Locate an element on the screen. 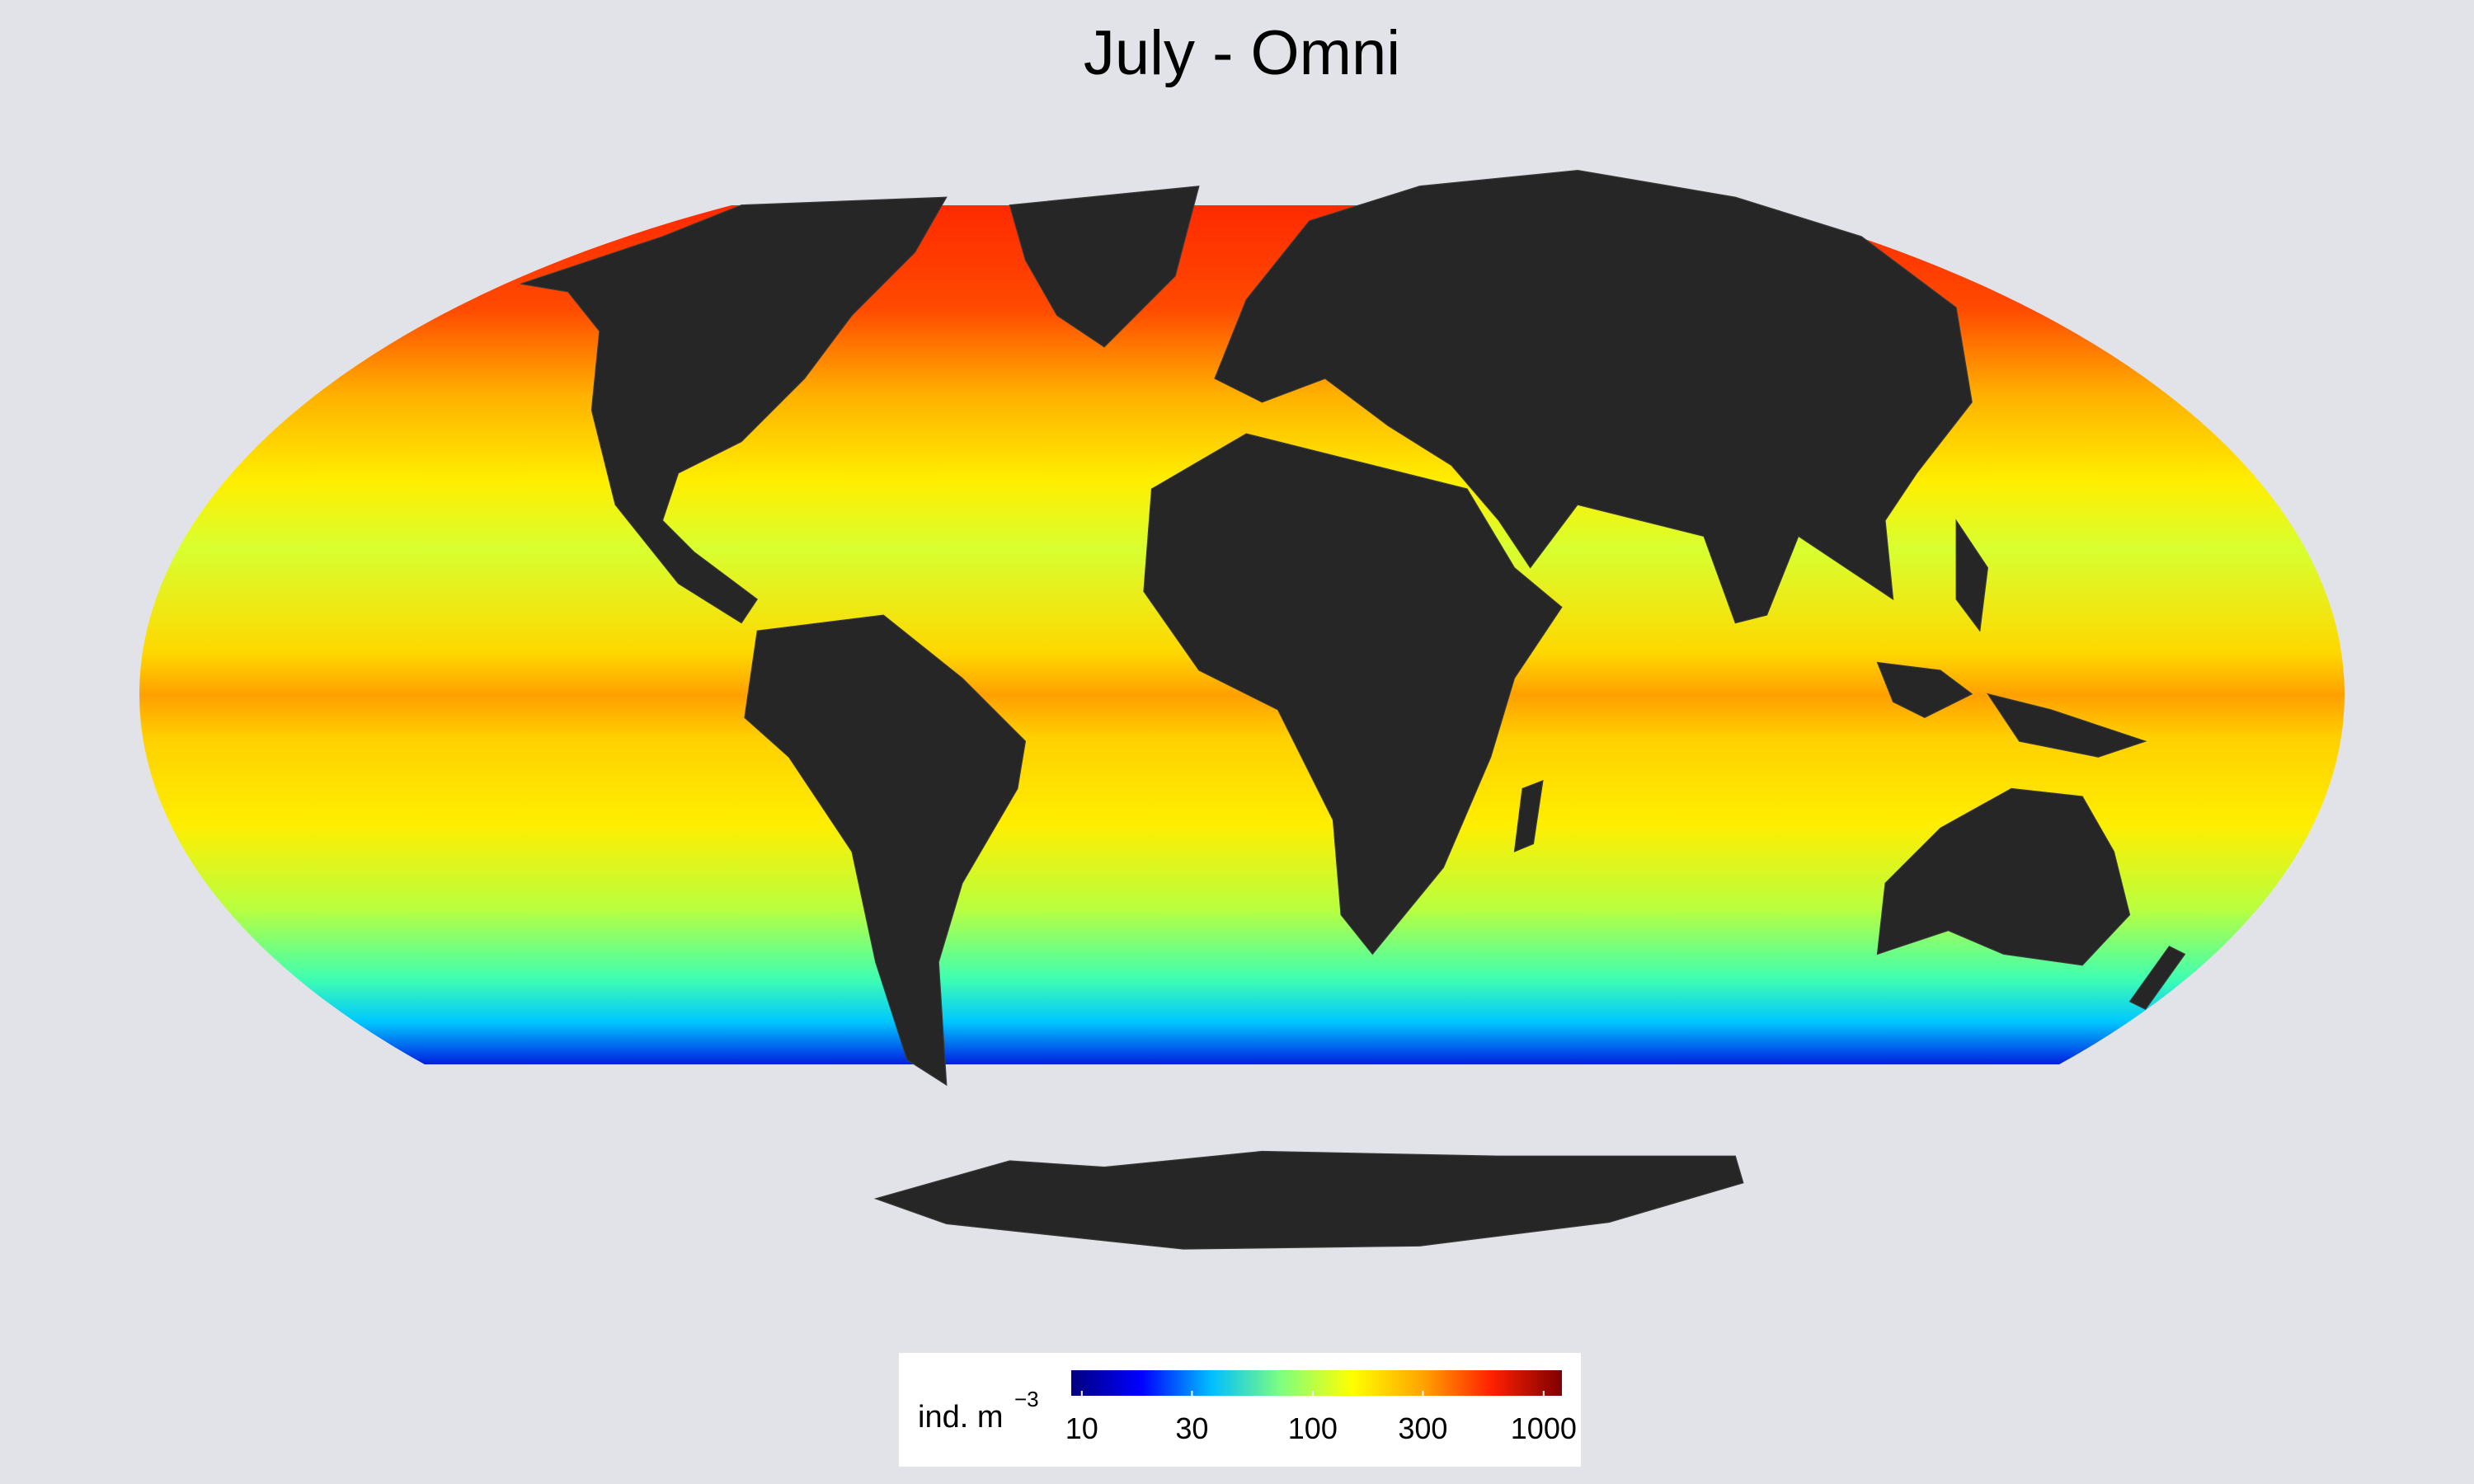  indonesia is located at coordinates (2011, 638).